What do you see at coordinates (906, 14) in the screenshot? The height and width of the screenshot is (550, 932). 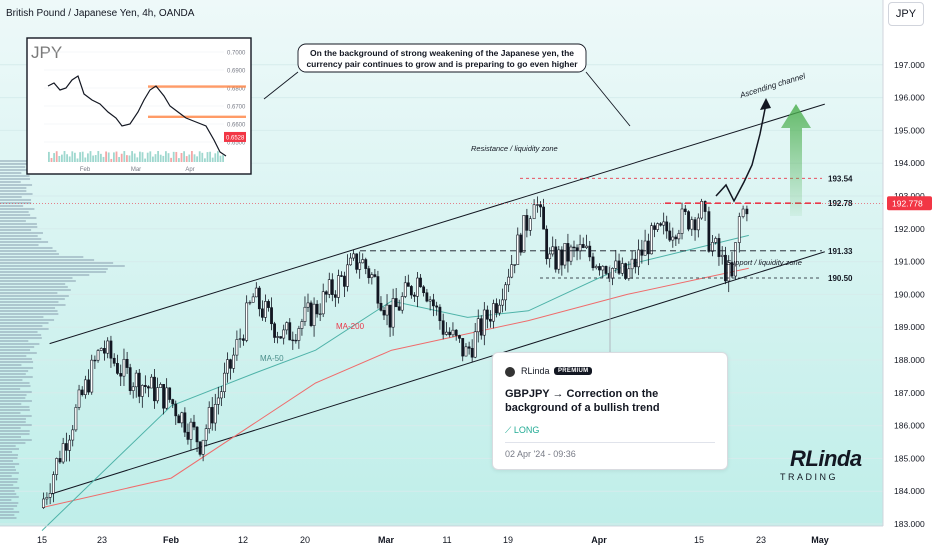 I see `currency-selector: JPY` at bounding box center [906, 14].